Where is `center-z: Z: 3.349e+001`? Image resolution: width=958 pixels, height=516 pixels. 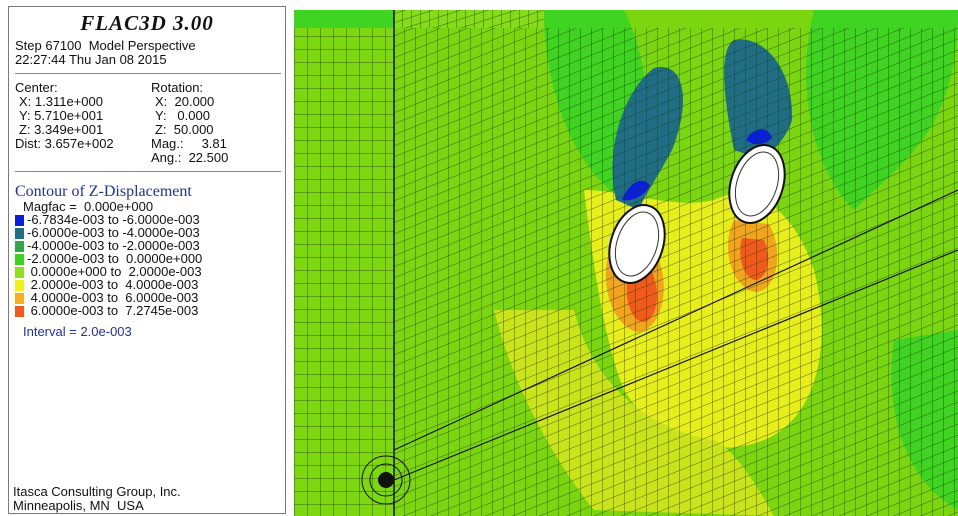 center-z: Z: 3.349e+001 is located at coordinates (61, 129).